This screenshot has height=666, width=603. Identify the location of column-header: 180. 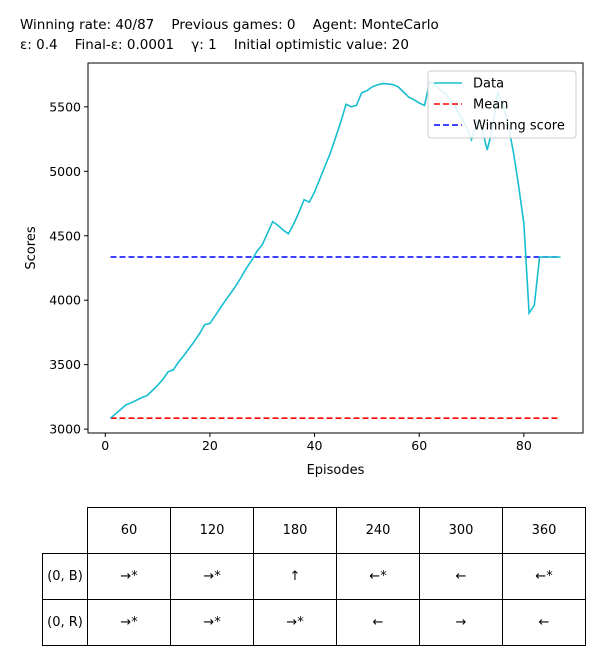
(295, 530).